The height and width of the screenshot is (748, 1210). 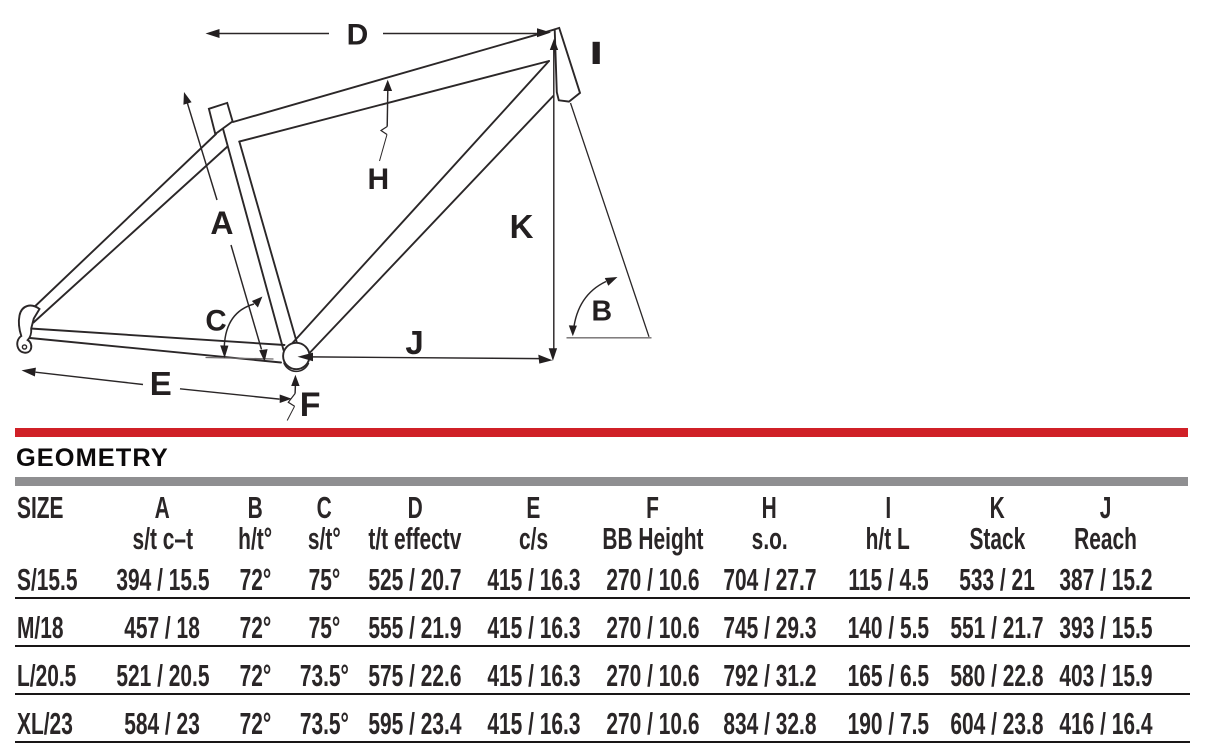 I want to click on svg-text: A, so click(x=221, y=223).